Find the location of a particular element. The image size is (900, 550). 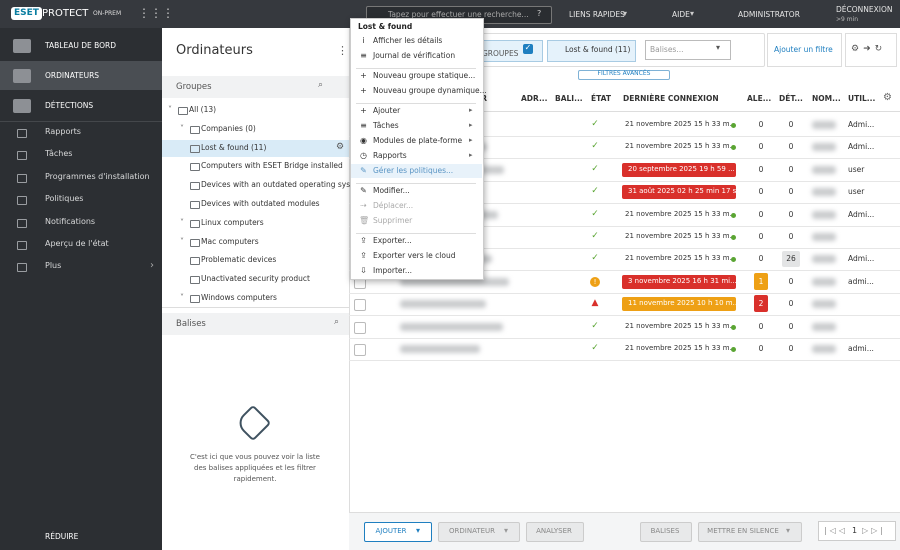

panel-menu: ⋮ is located at coordinates (342, 50).